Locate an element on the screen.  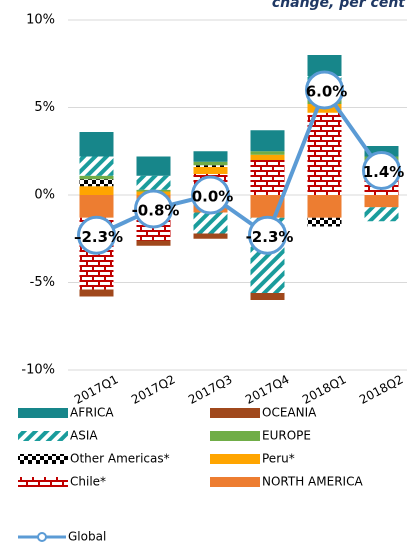
legend-label: ASIA is located at coordinates (84, 436).